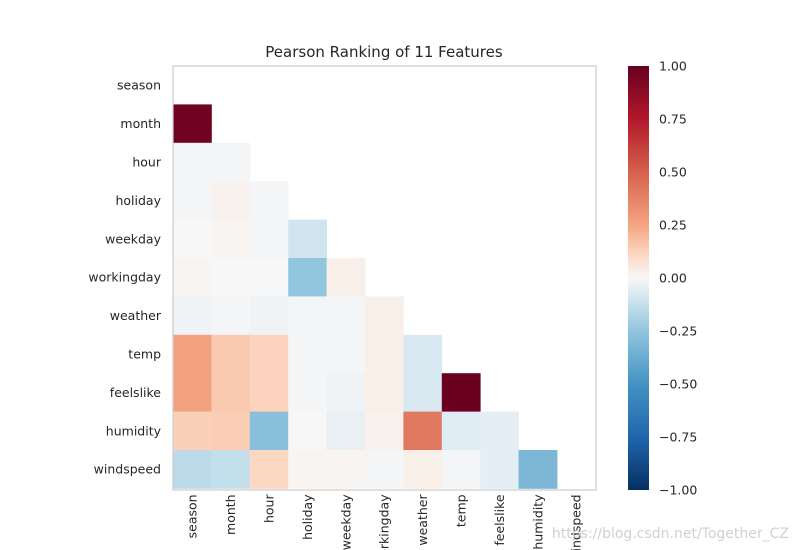 This screenshot has height=550, width=800. What do you see at coordinates (537, 522) in the screenshot?
I see `x-tick-label-humidity: humidity` at bounding box center [537, 522].